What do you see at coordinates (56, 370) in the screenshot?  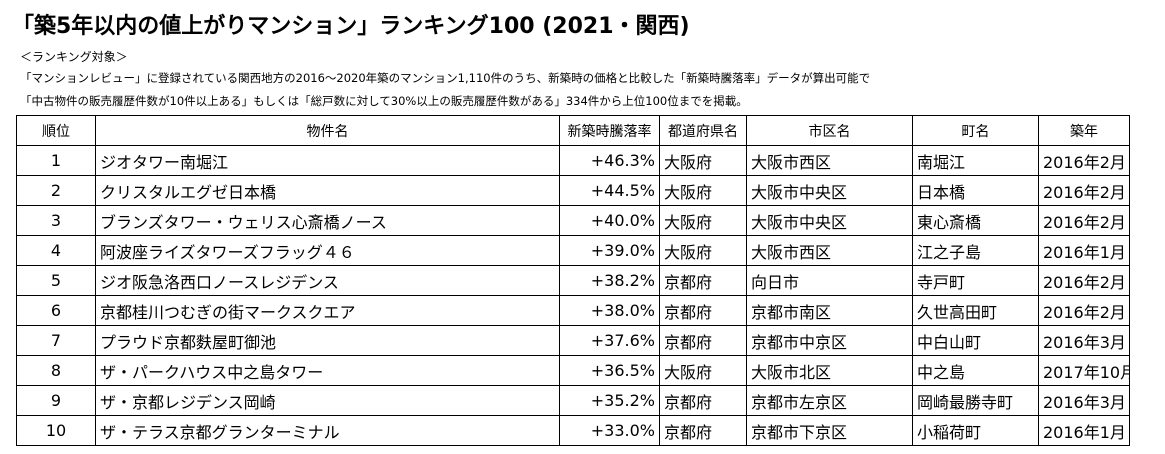 I see `rank-cell: 8` at bounding box center [56, 370].